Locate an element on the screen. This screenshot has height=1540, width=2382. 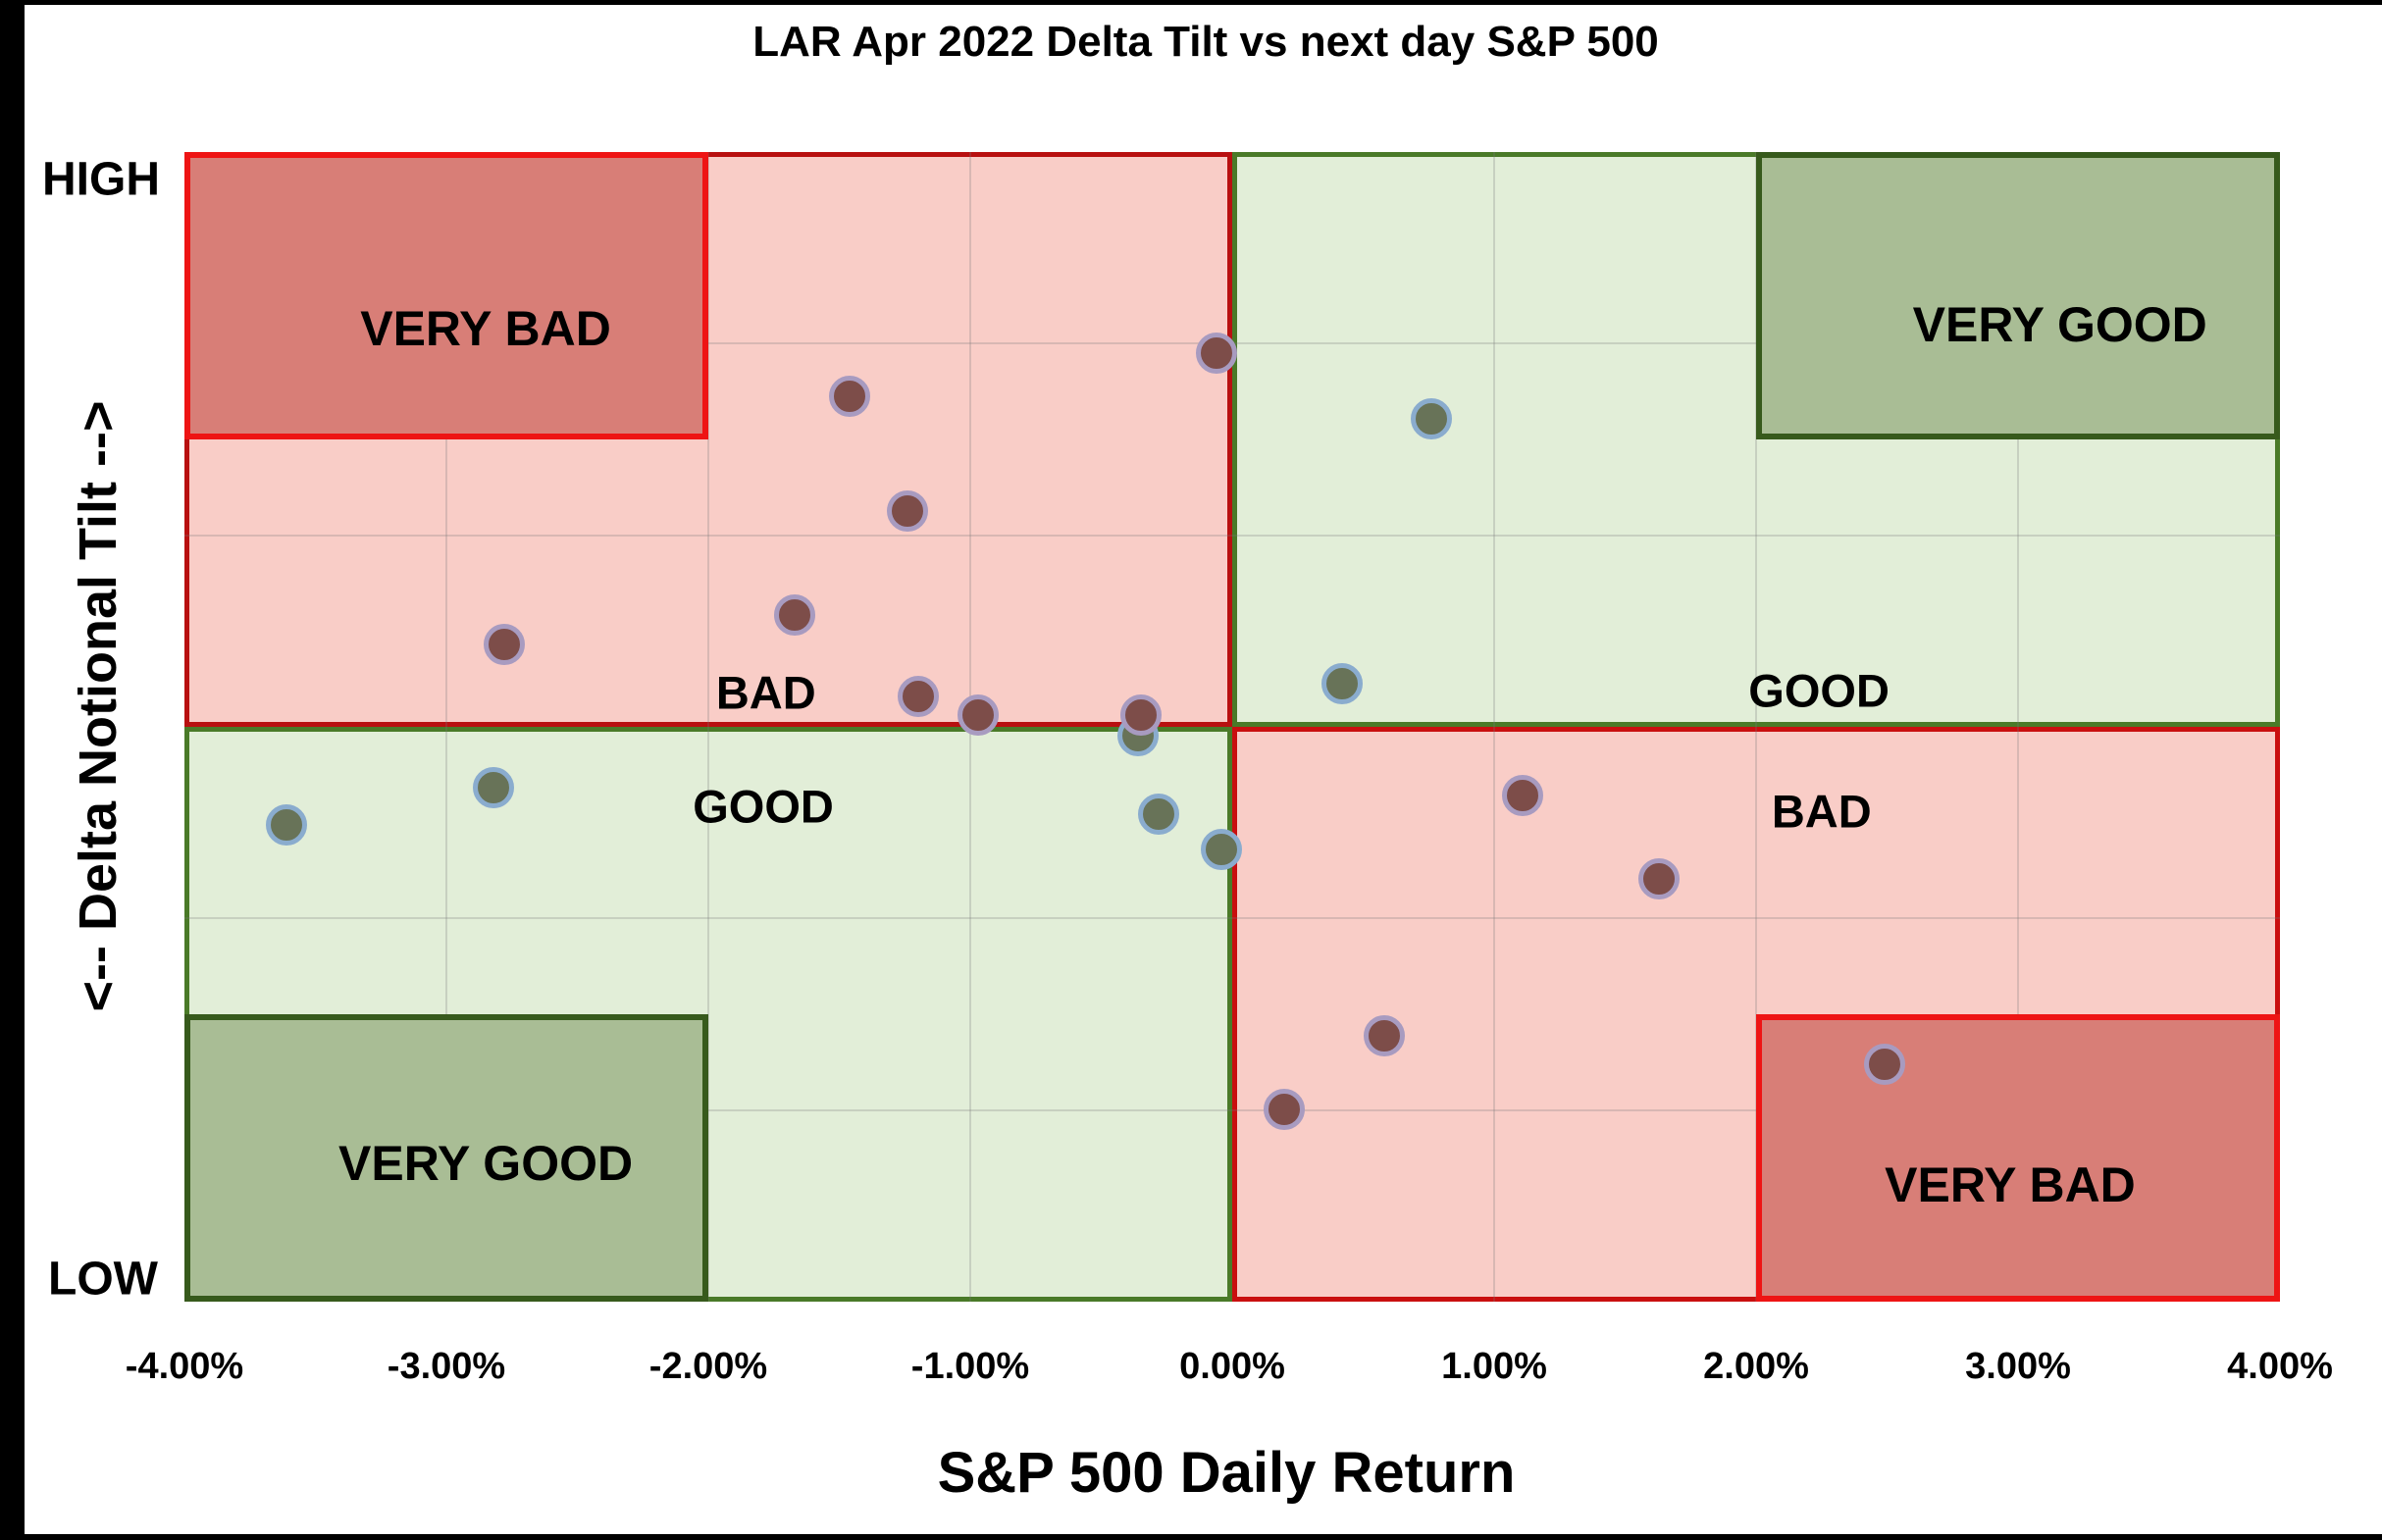
black-border-bottom is located at coordinates (1191, 1537).